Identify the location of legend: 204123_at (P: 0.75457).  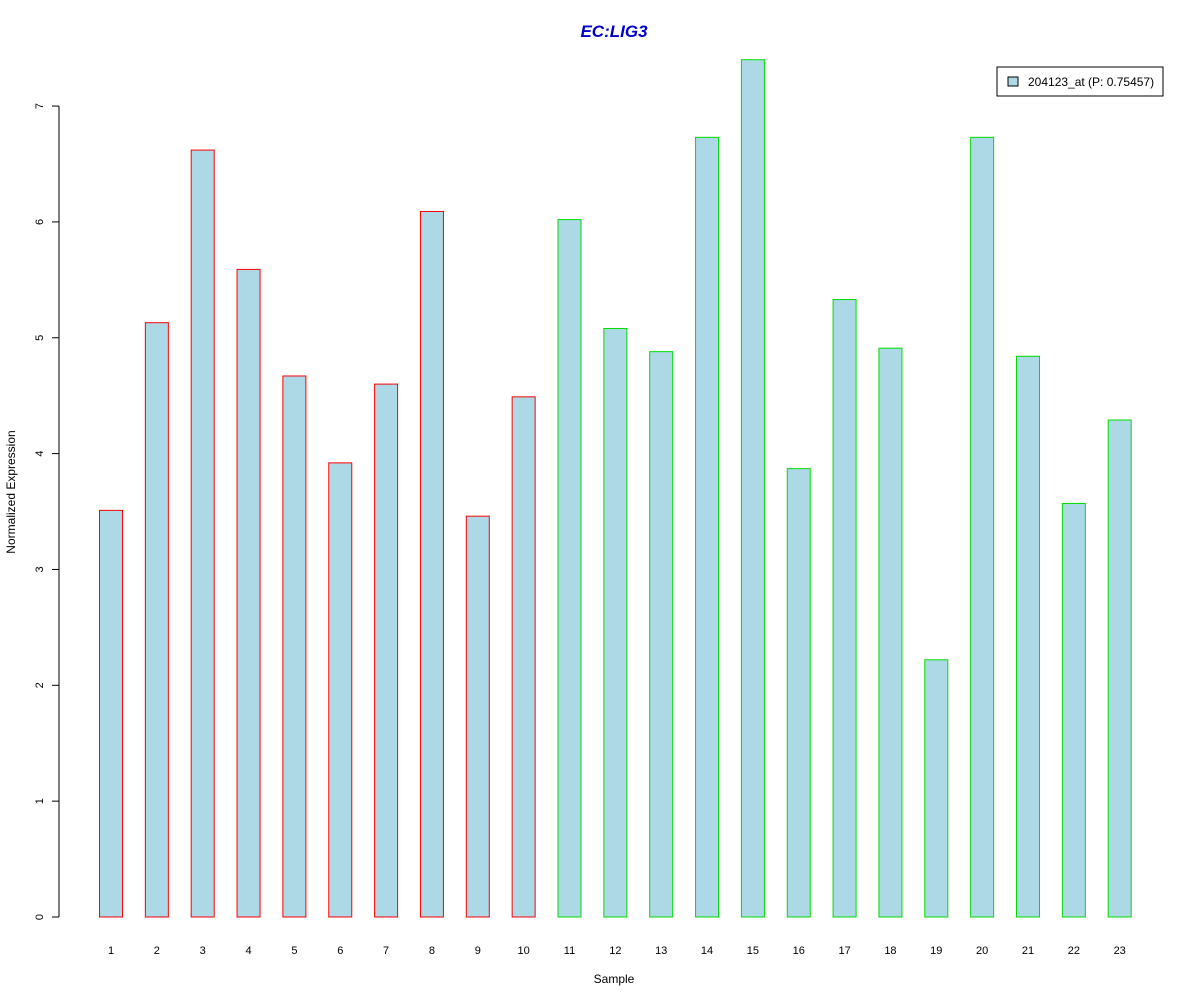
(1080, 81).